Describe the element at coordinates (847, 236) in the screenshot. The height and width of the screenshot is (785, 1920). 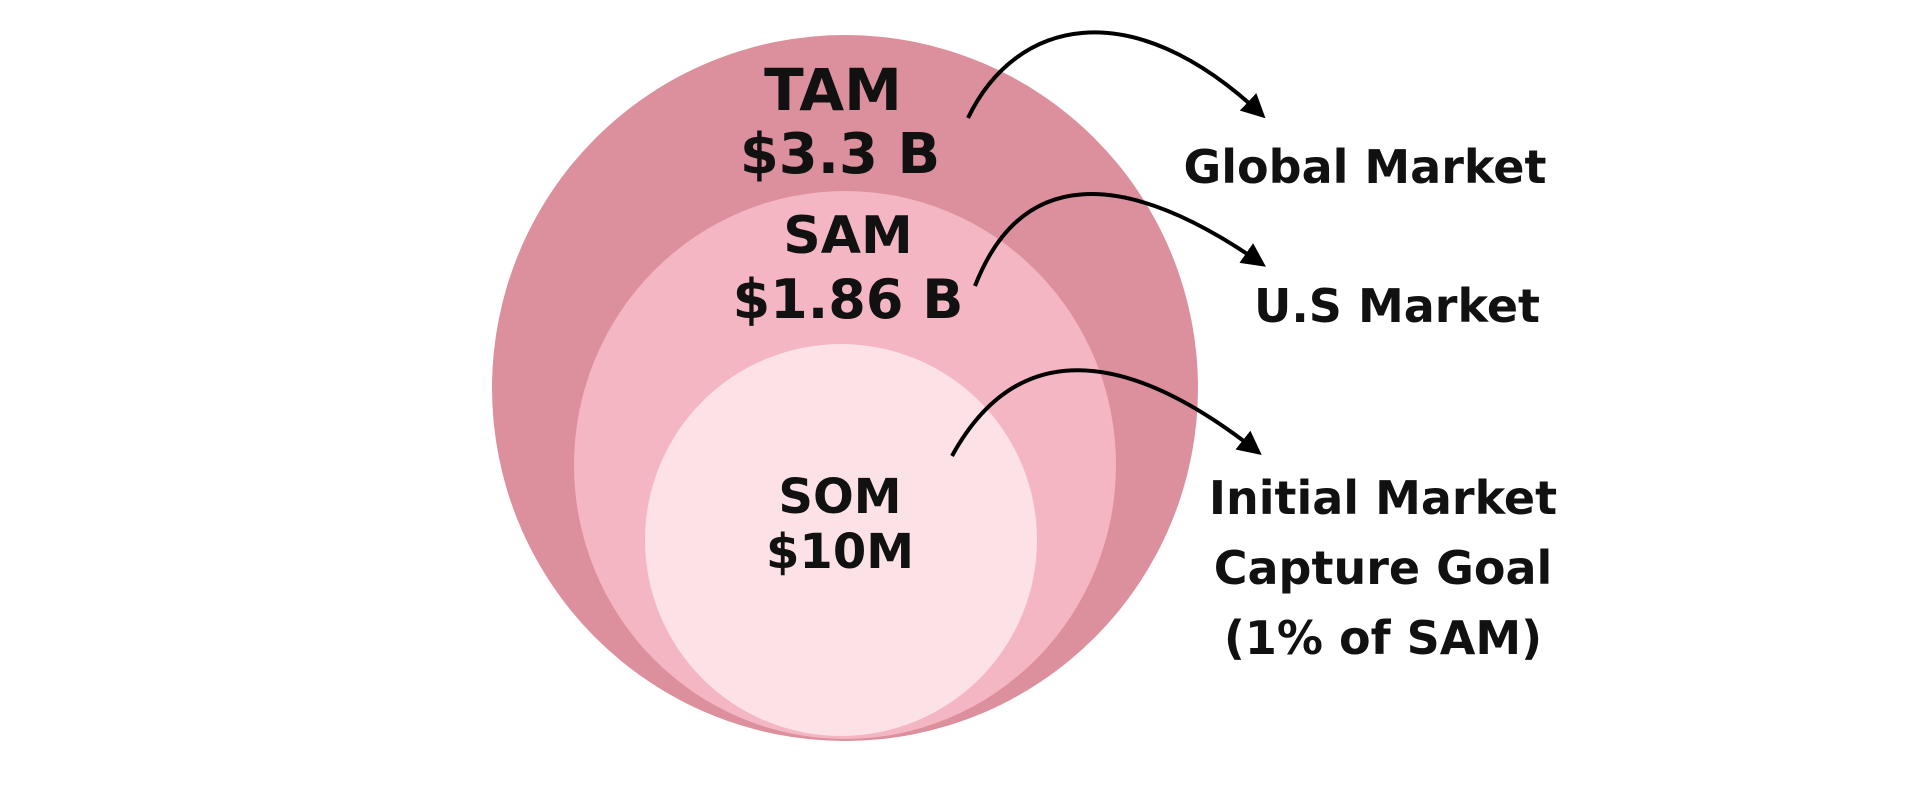
I see `sam-label: SAM` at that location.